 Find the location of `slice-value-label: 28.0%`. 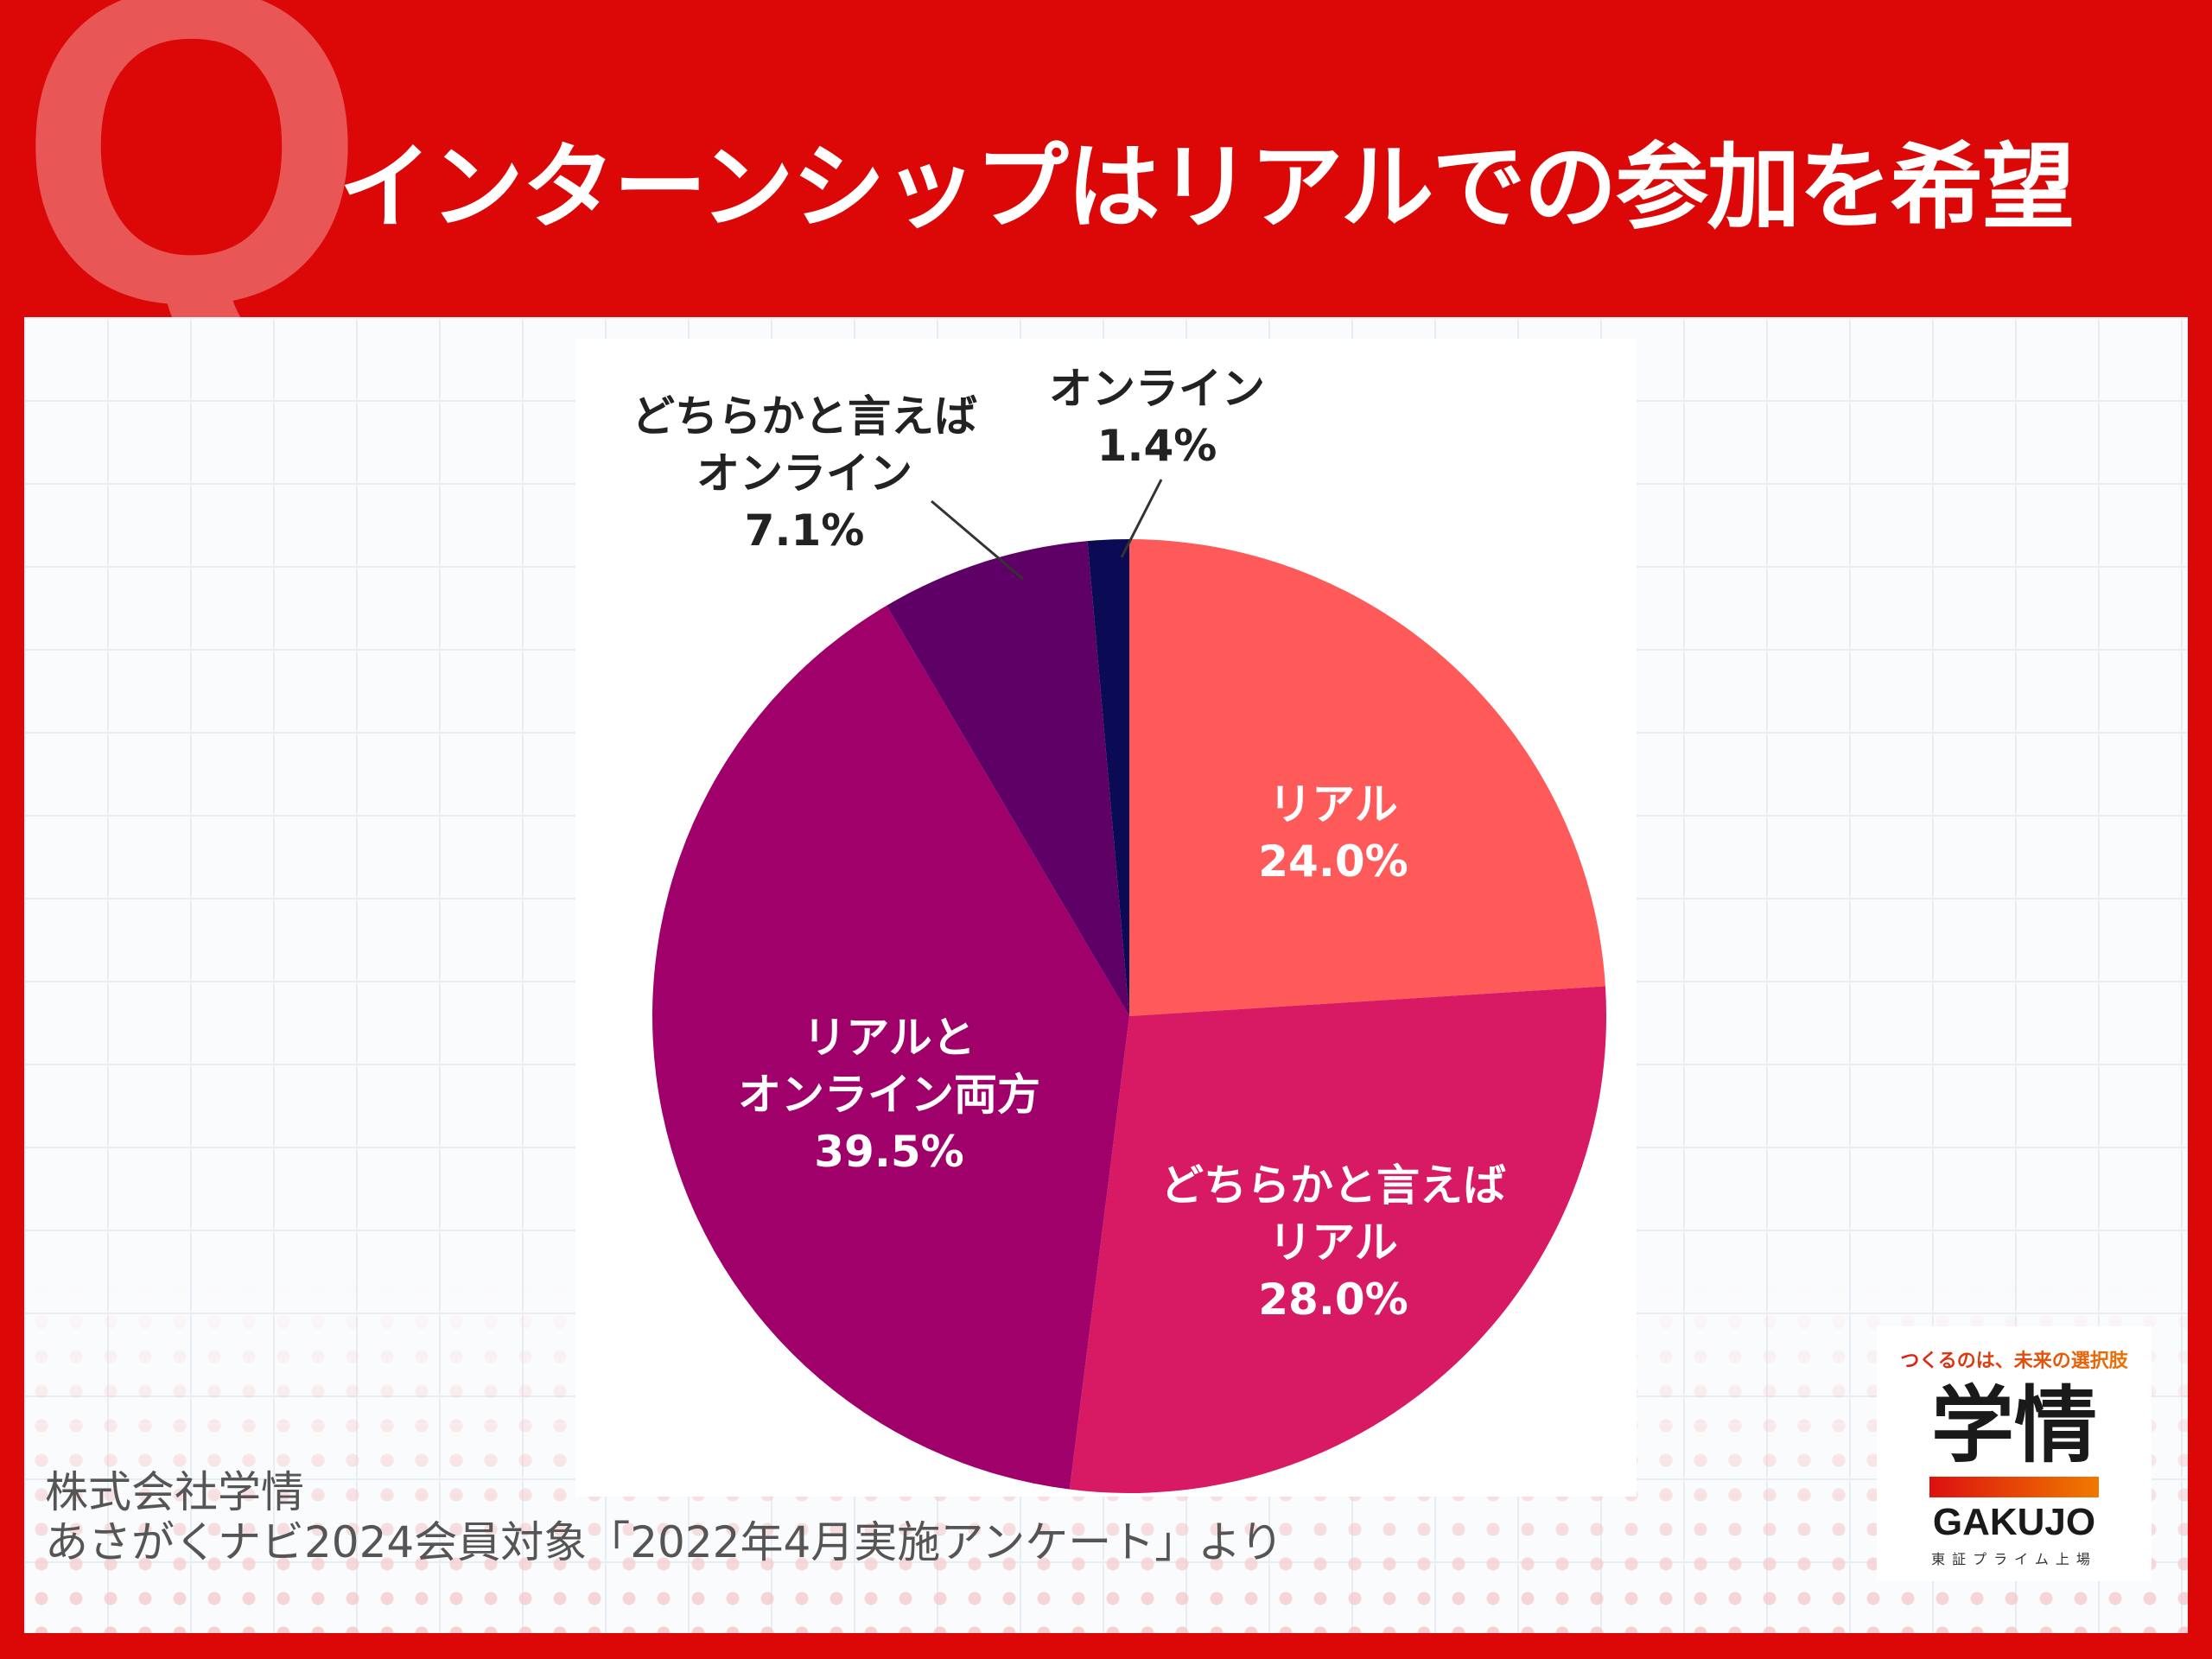

slice-value-label: 28.0% is located at coordinates (1333, 1299).